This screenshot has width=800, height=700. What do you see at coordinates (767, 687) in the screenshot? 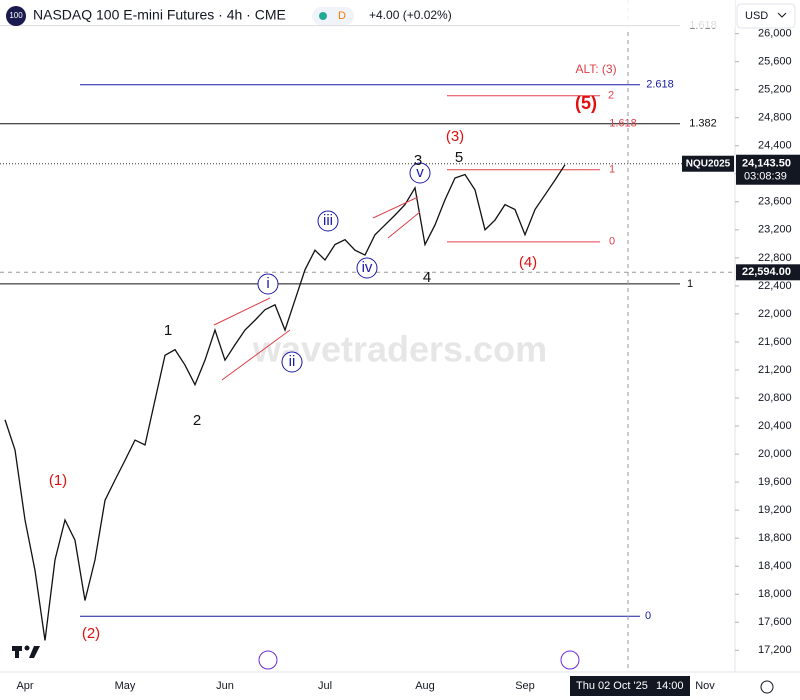
I see `settings-icon` at bounding box center [767, 687].